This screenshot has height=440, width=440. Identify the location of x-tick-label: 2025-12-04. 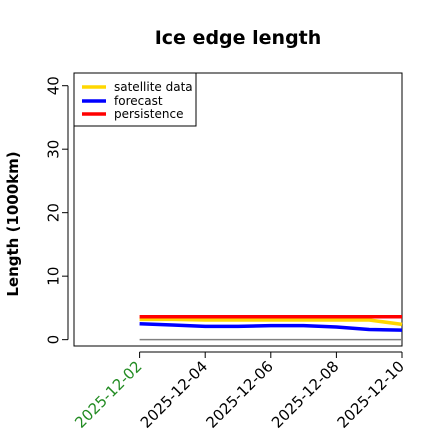
(174, 394).